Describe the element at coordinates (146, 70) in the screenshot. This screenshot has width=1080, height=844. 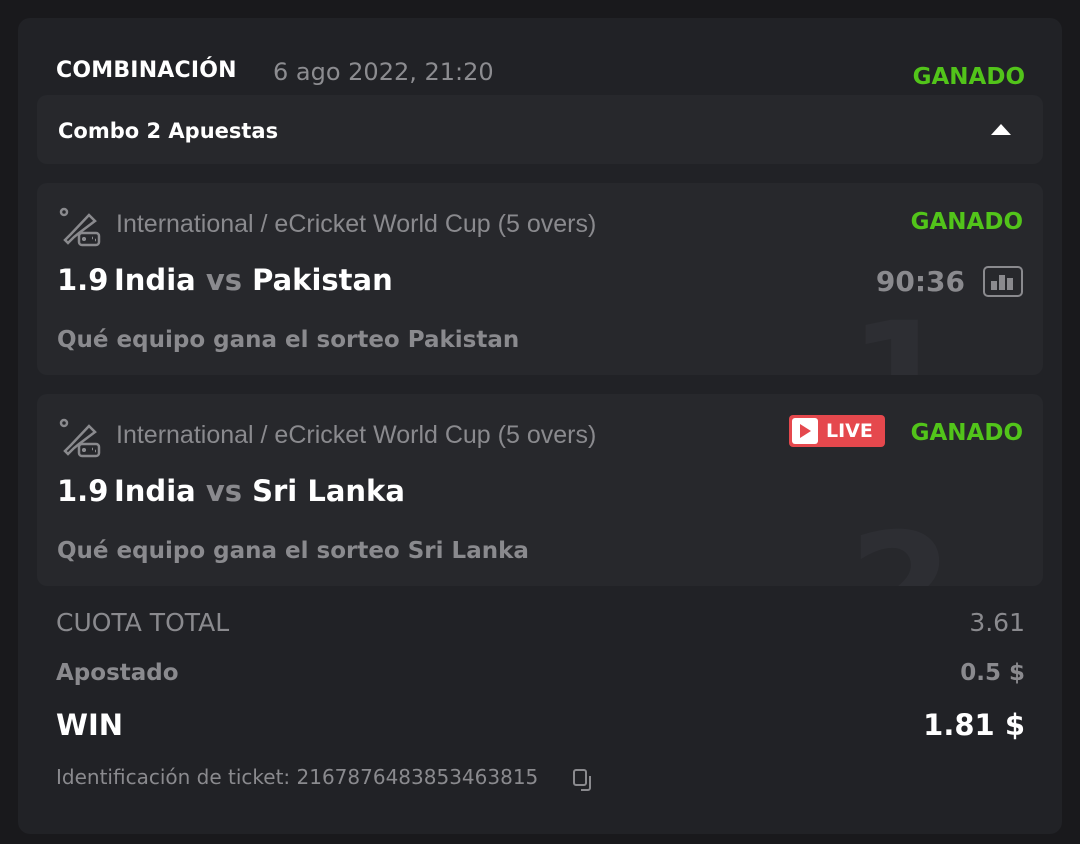
I see `bet-type-title: COMBINACIÓN` at that location.